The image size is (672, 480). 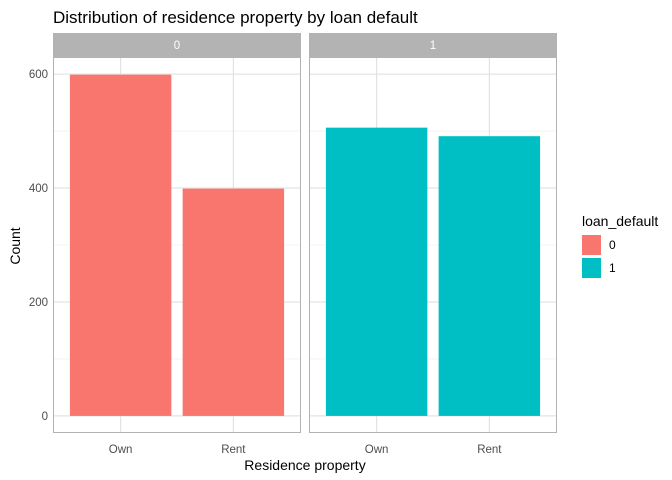 I want to click on y-tick-label: 200, so click(x=38, y=303).